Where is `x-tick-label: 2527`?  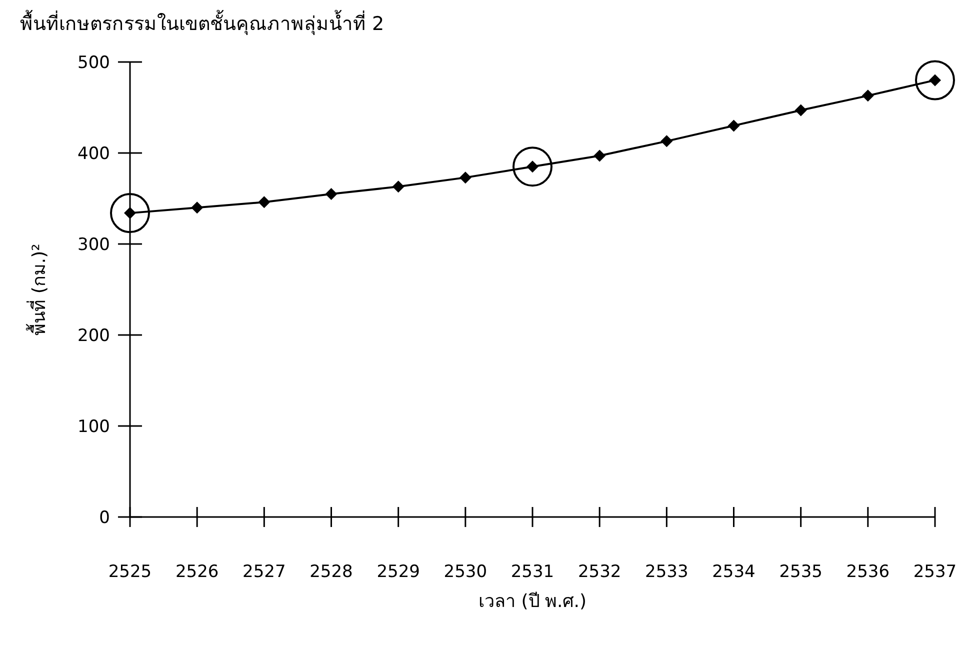
x-tick-label: 2527 is located at coordinates (264, 572).